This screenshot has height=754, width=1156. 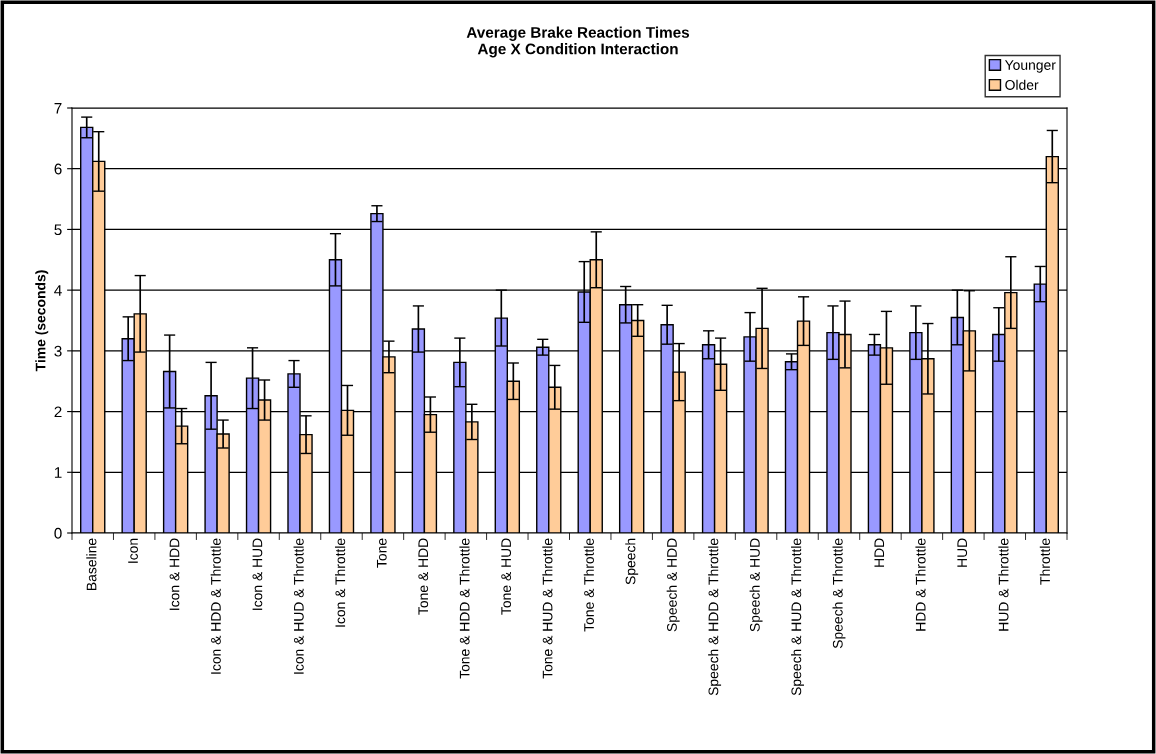 I want to click on x-tick-label: Speech & HDD & Throttle, so click(x=715, y=617).